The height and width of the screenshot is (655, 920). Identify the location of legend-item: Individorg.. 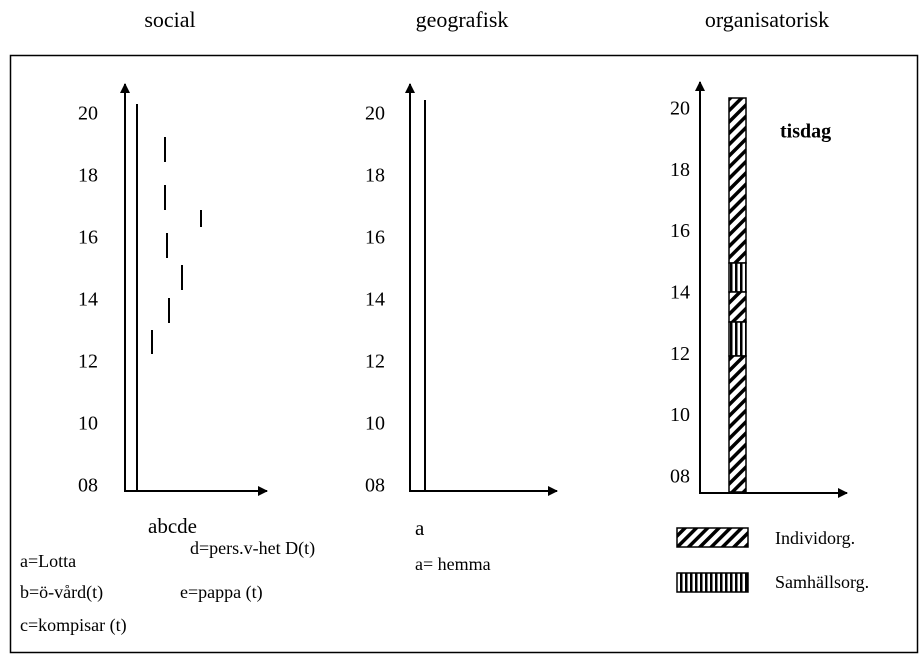
(815, 538).